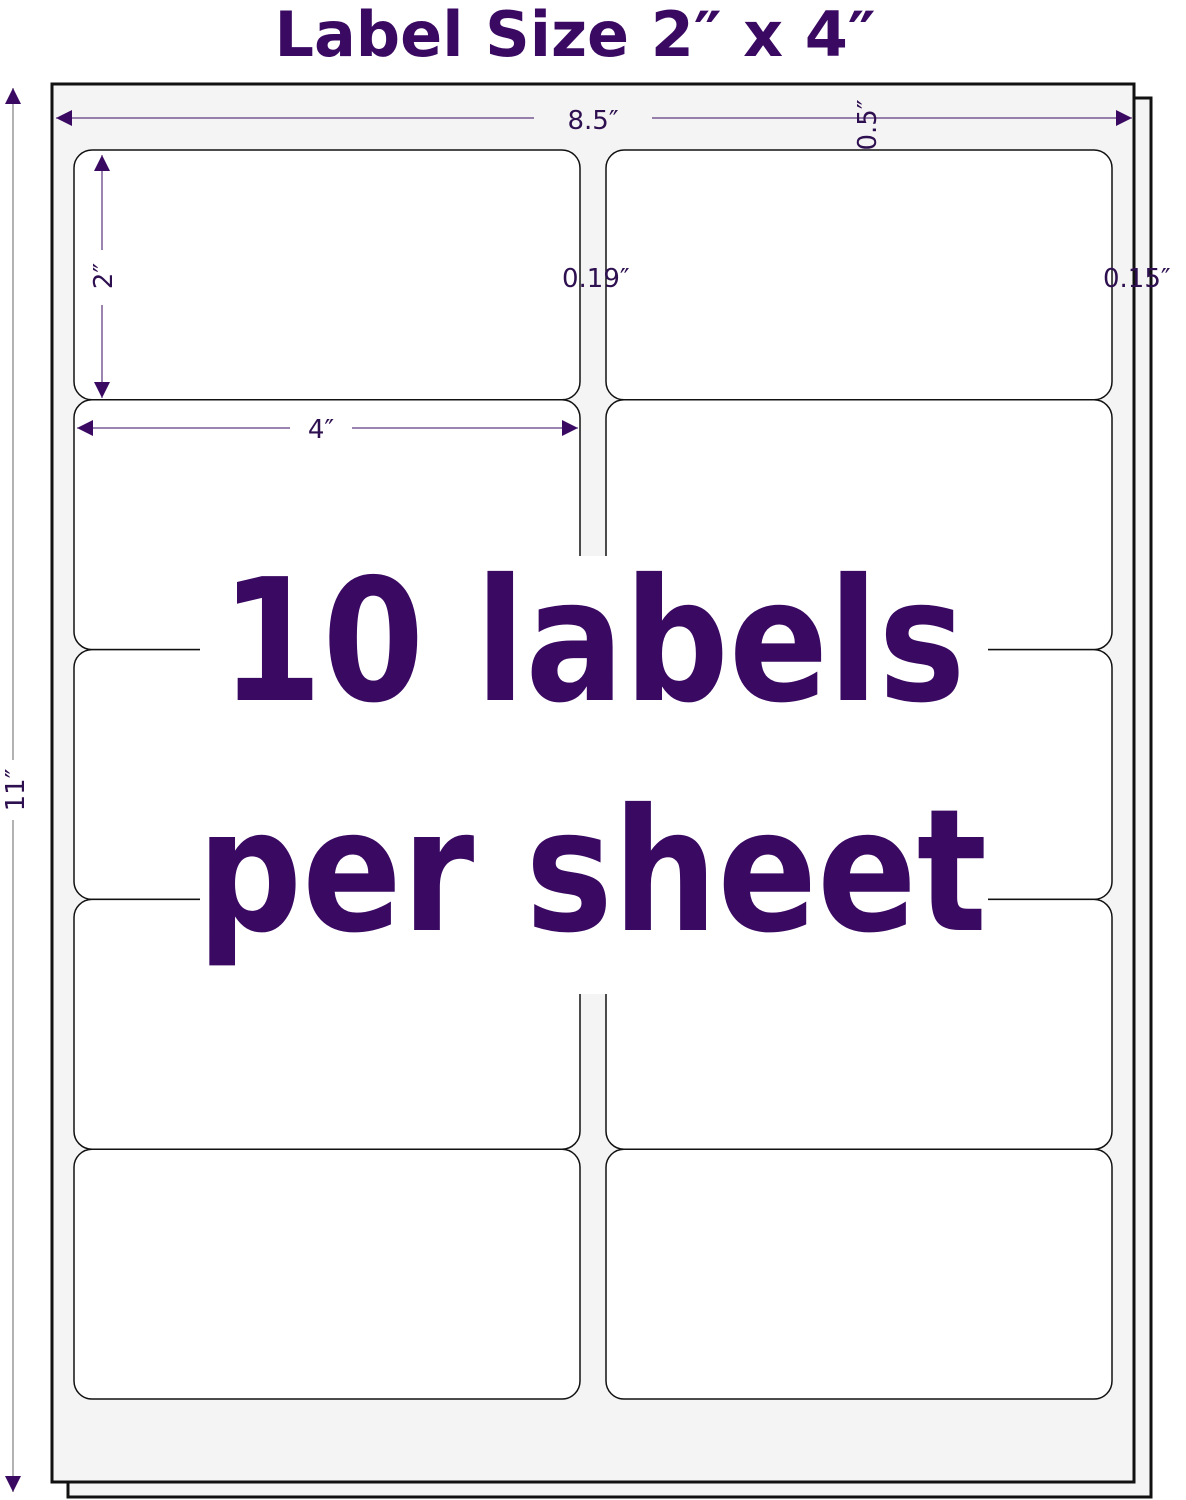 The height and width of the screenshot is (1500, 1186). Describe the element at coordinates (104, 276) in the screenshot. I see `label-height-label: 2″` at that location.